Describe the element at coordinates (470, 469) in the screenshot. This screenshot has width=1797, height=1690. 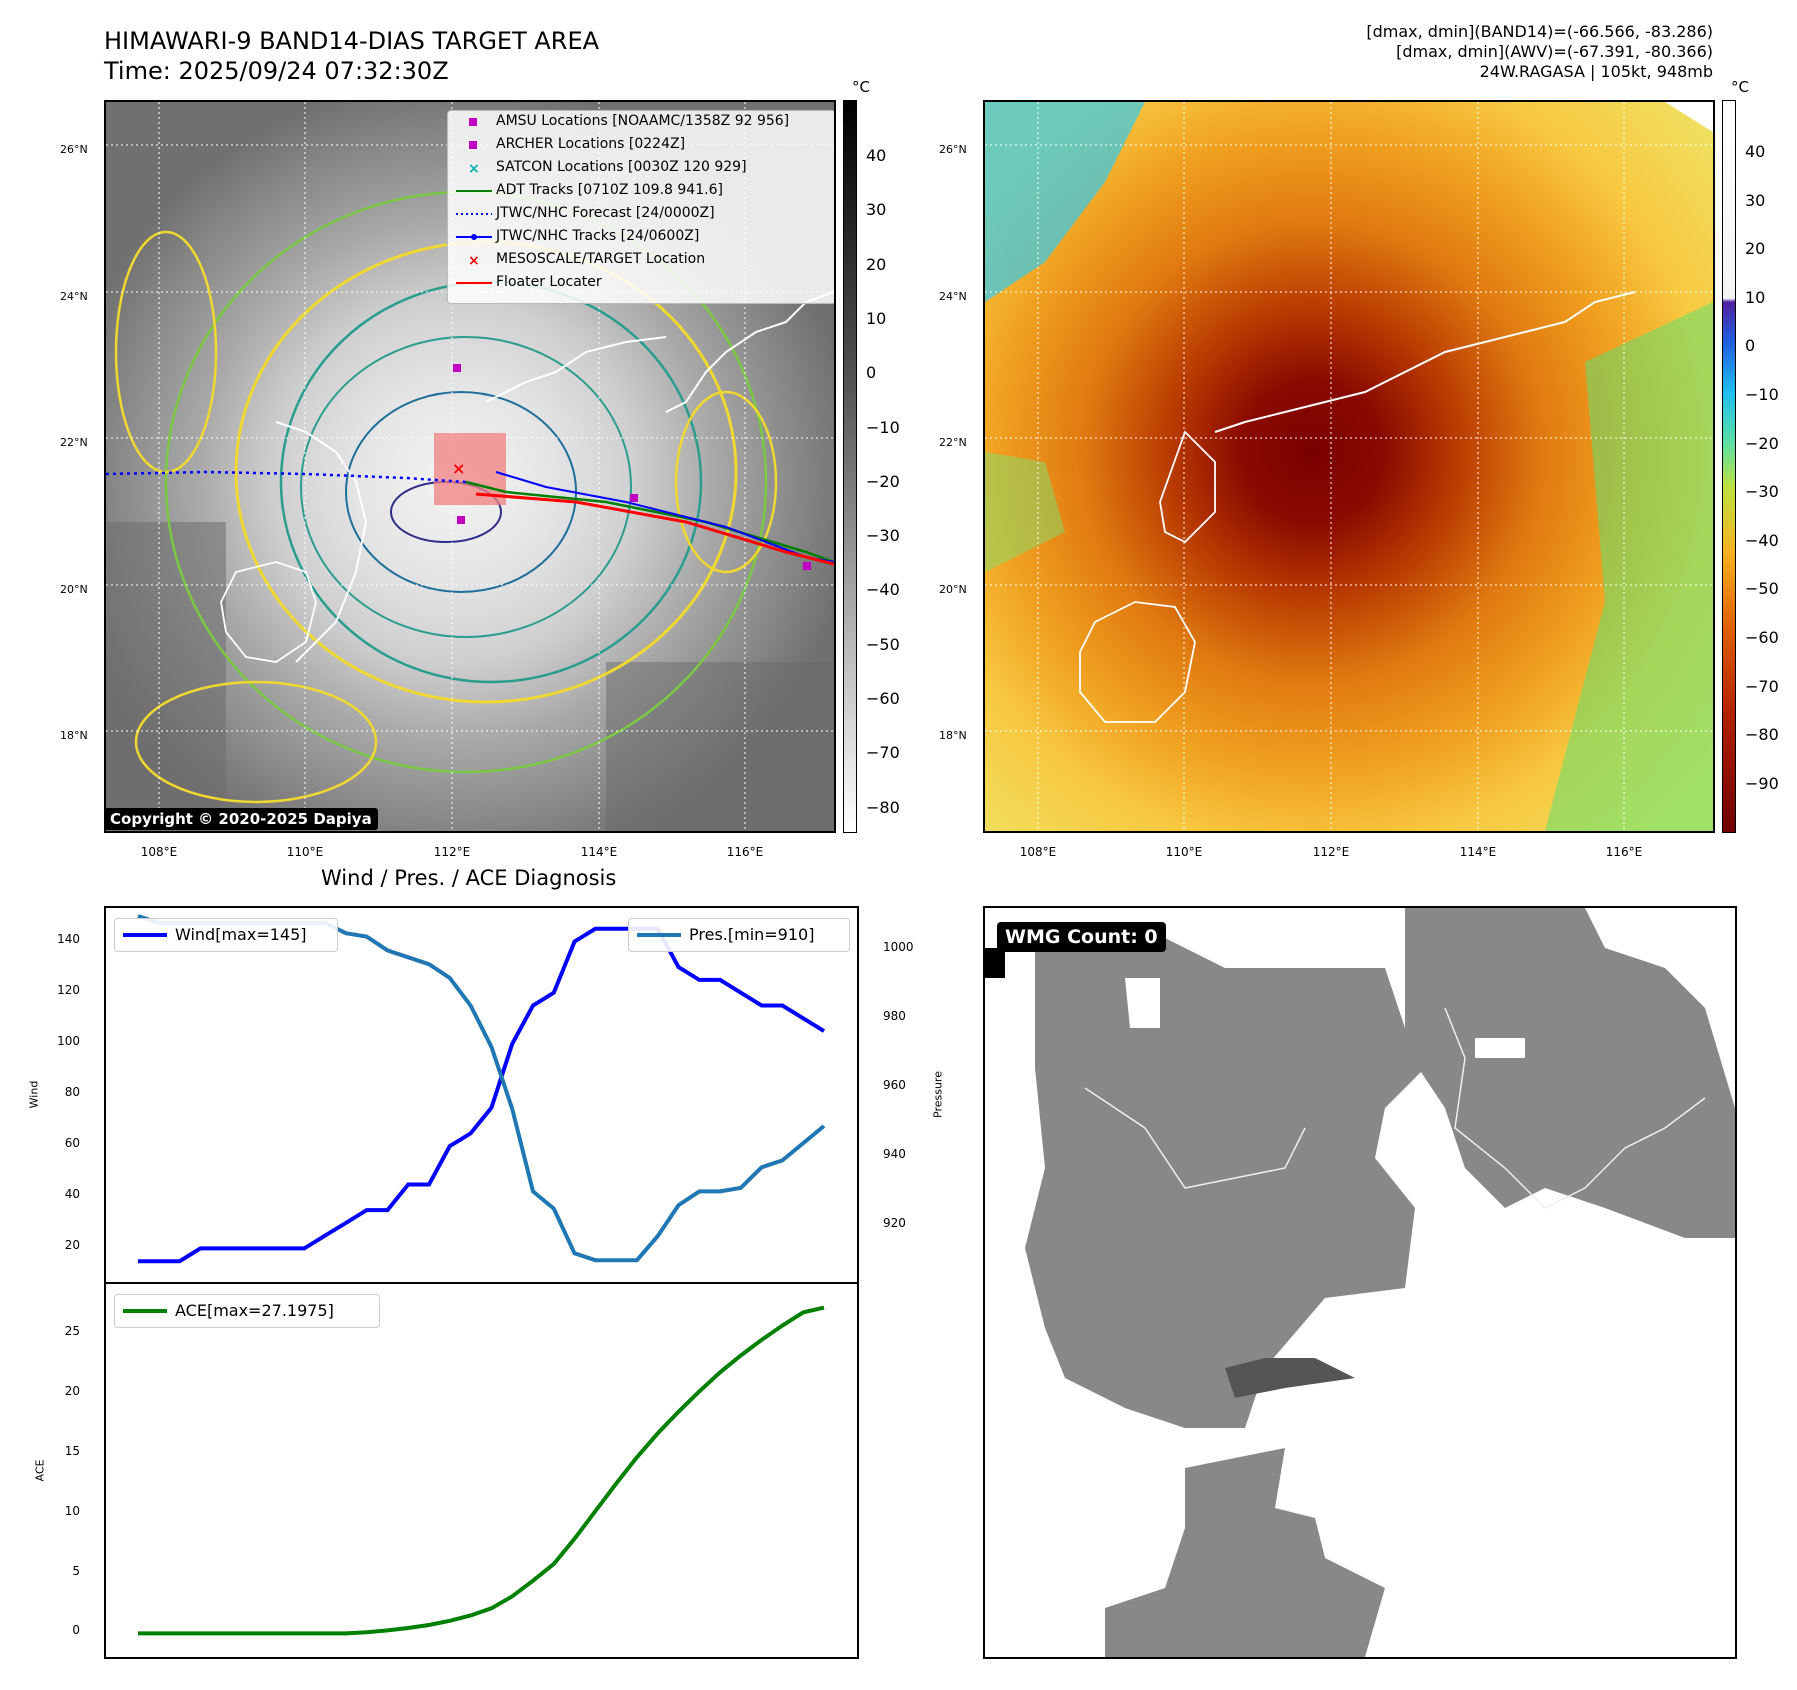
I see `target-box` at that location.